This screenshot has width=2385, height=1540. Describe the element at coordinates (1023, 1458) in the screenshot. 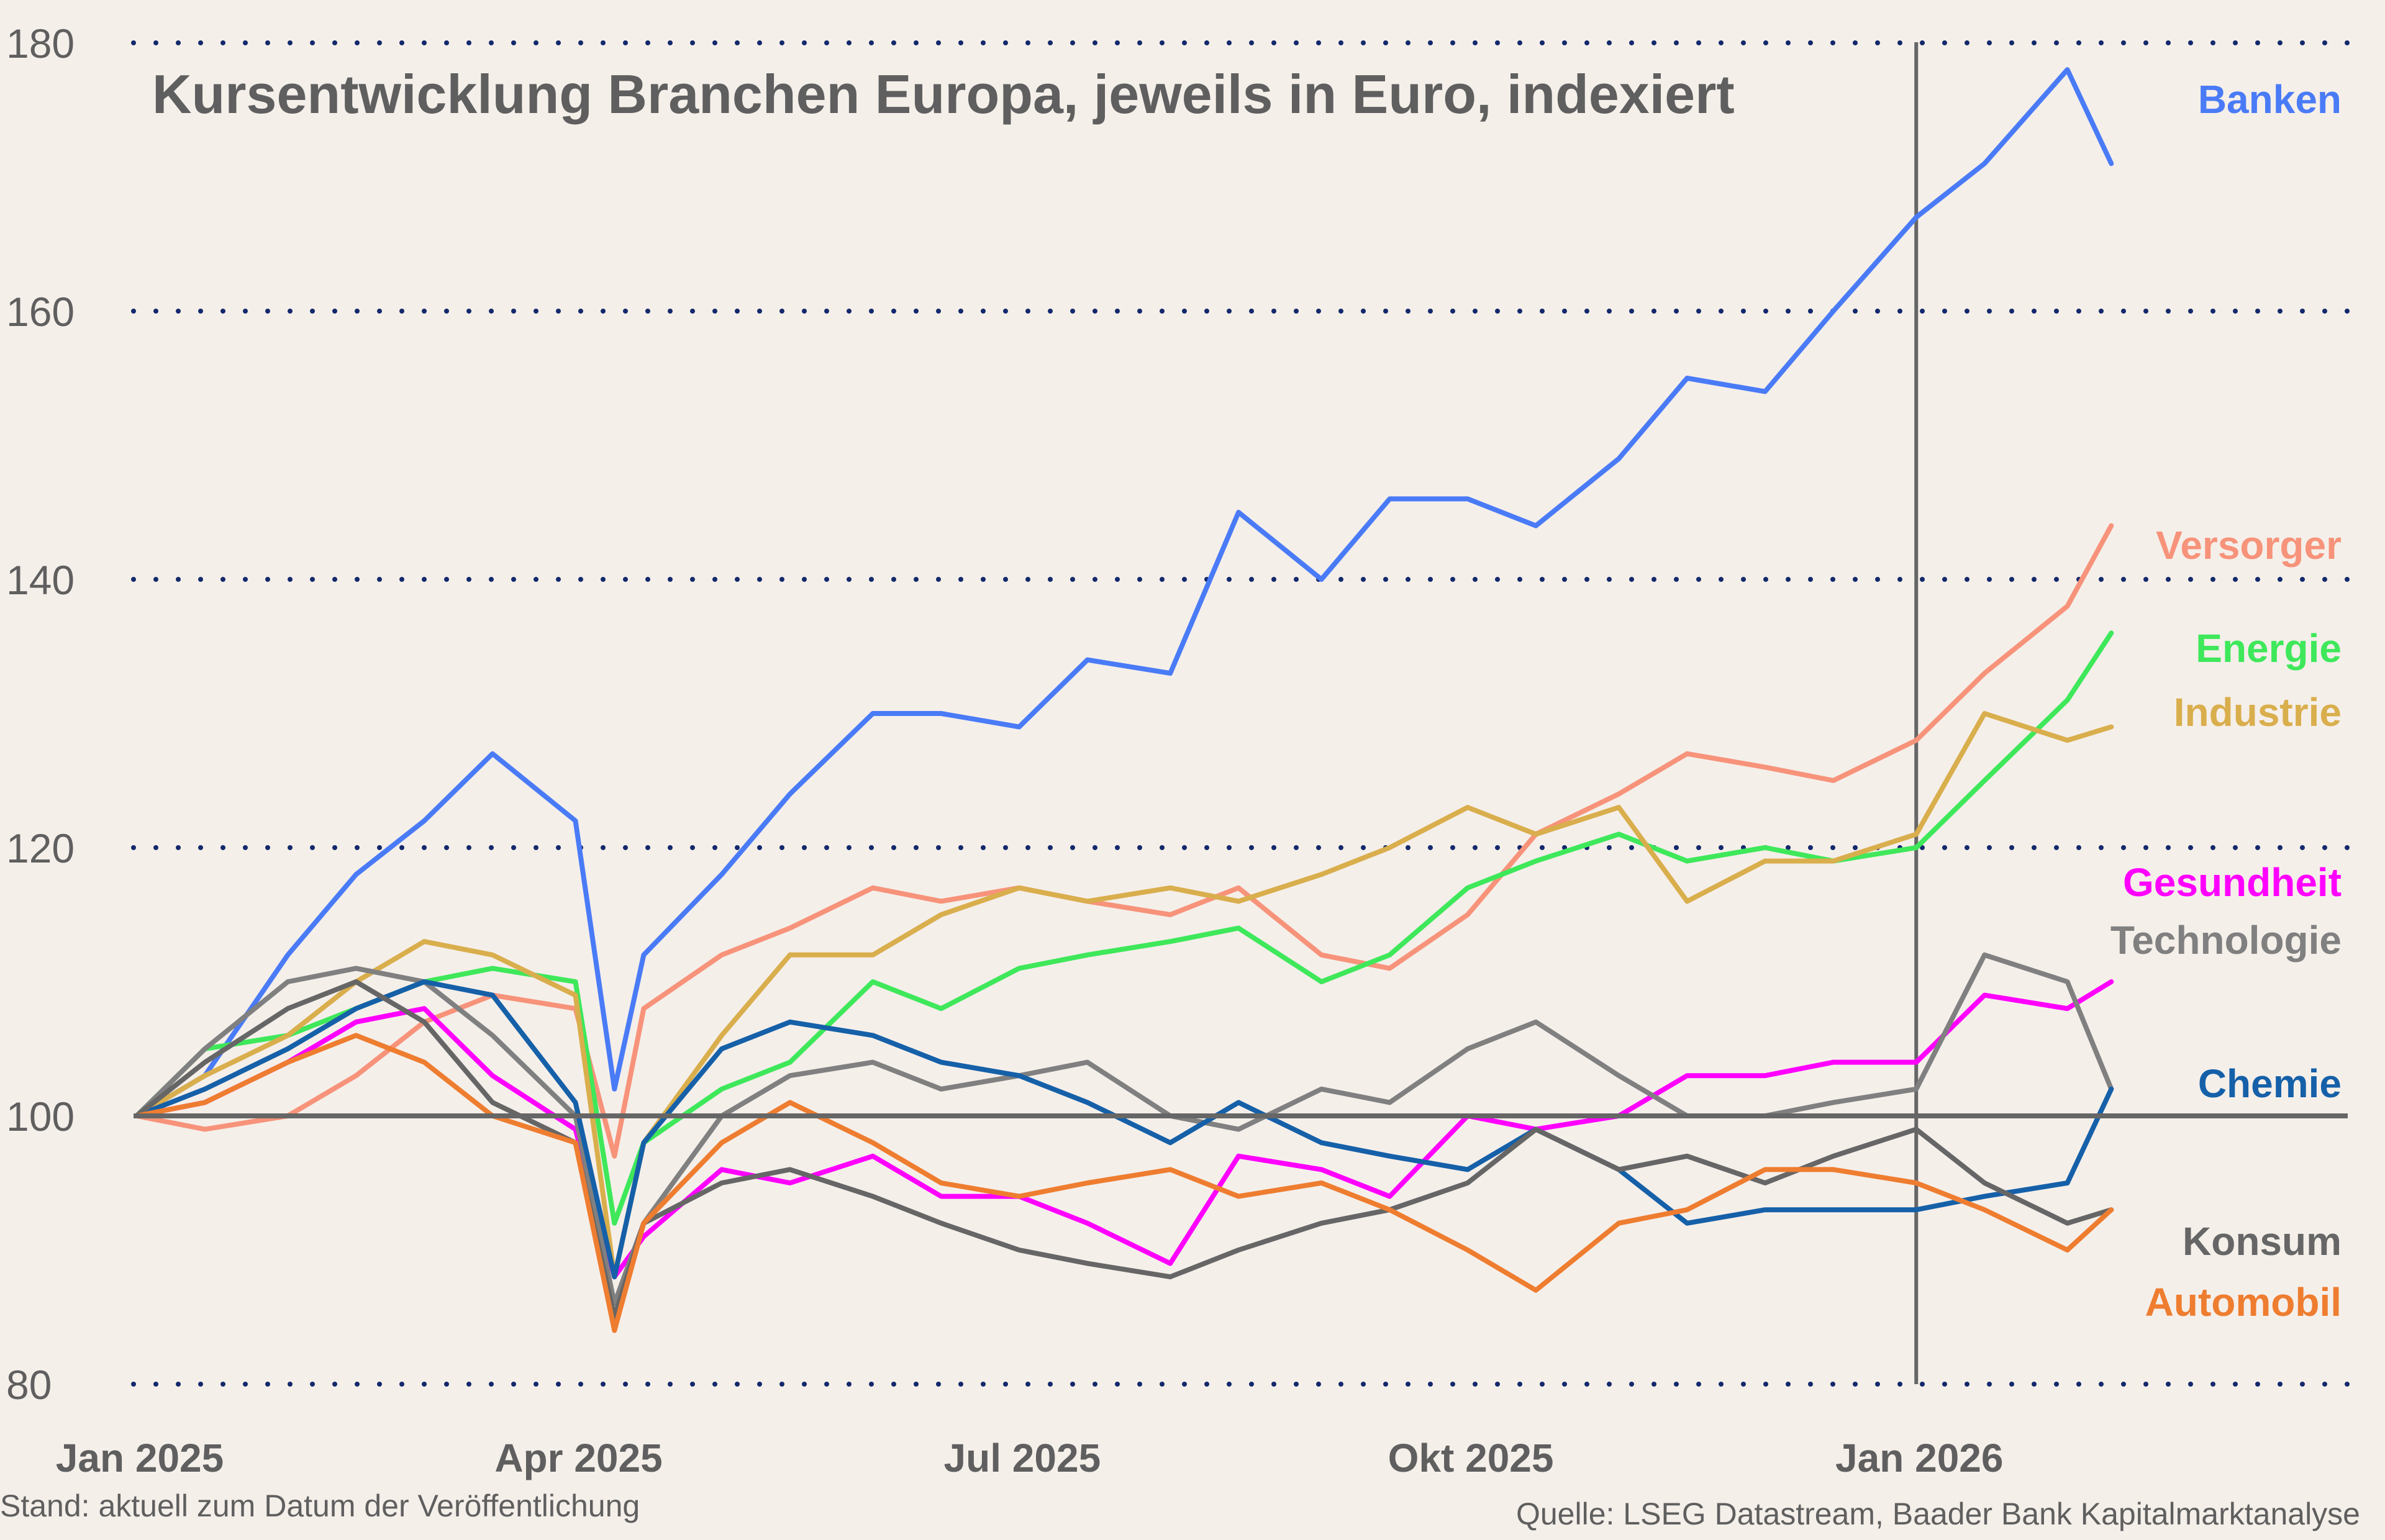

I see `x-tick-label: Jul 2025` at that location.